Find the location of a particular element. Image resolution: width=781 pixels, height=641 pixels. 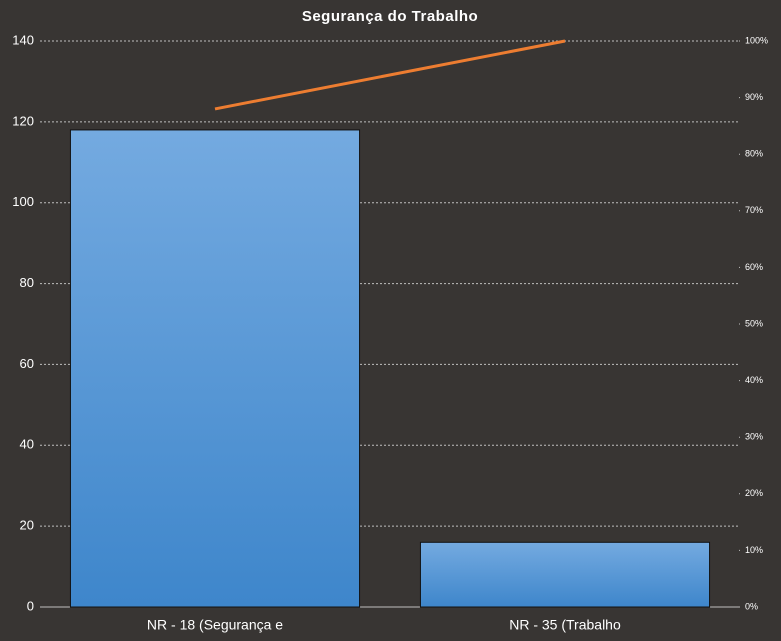

y2-tick-label: 100% is located at coordinates (756, 40).